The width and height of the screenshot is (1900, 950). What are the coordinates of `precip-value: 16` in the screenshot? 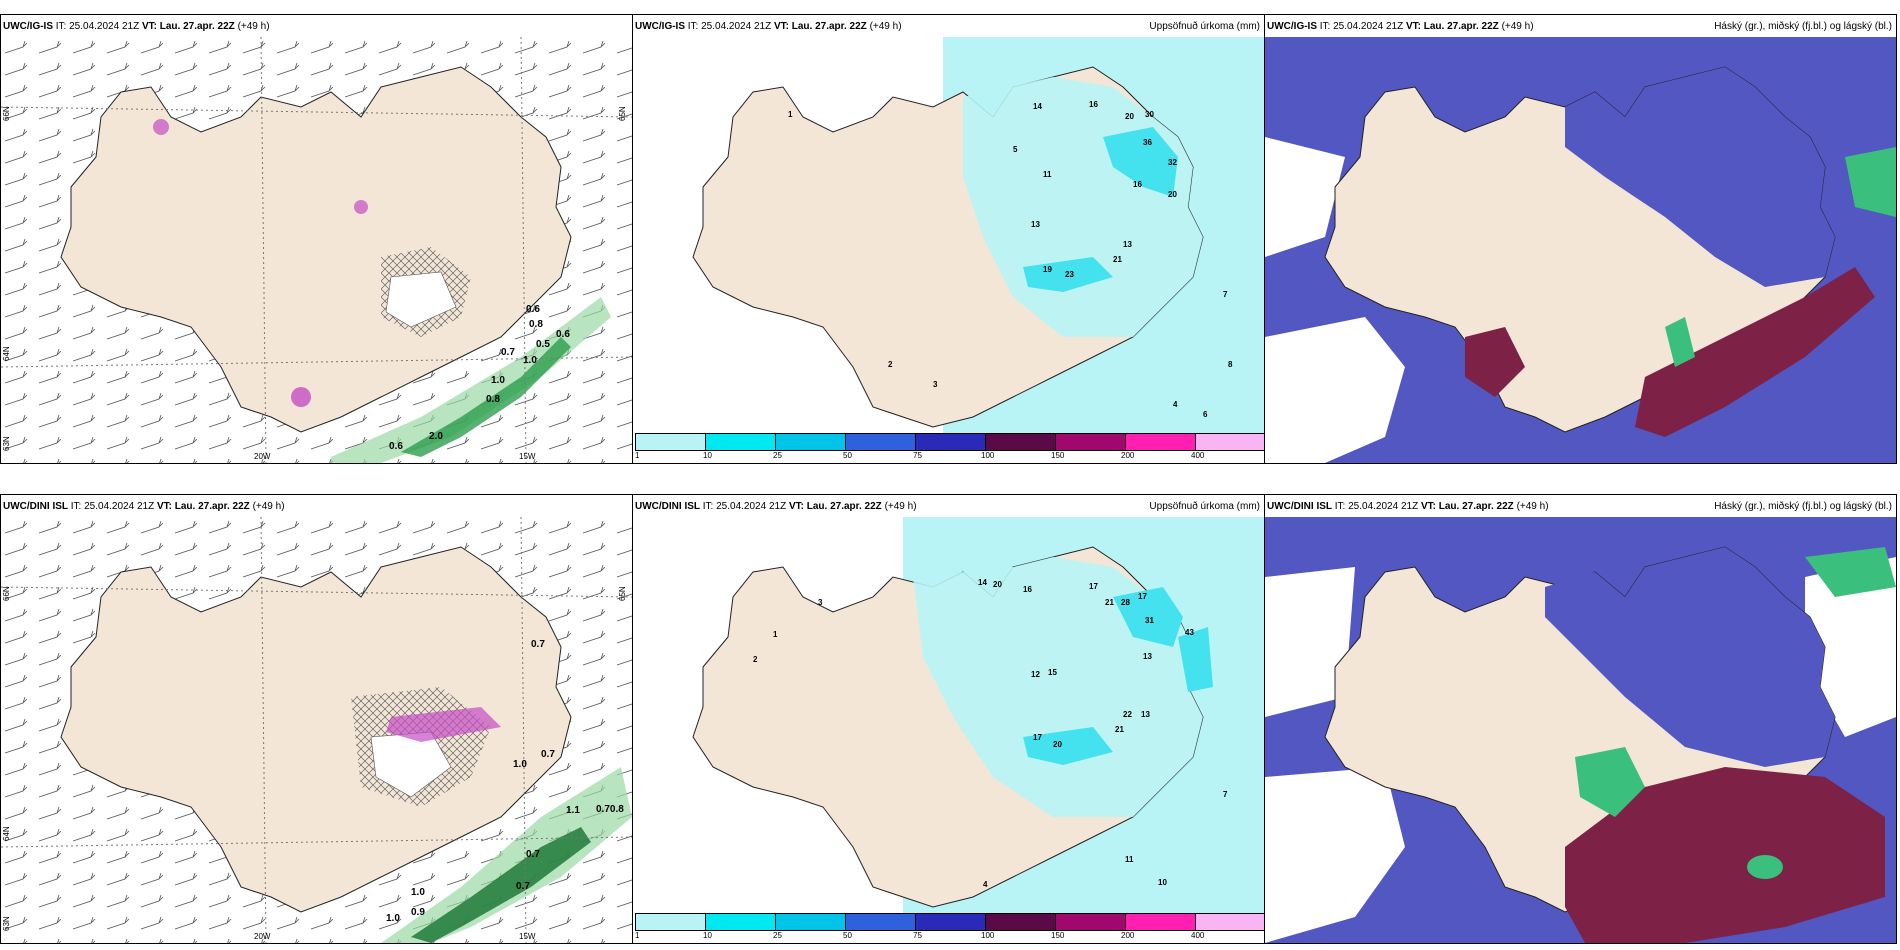 It's located at (1137, 184).